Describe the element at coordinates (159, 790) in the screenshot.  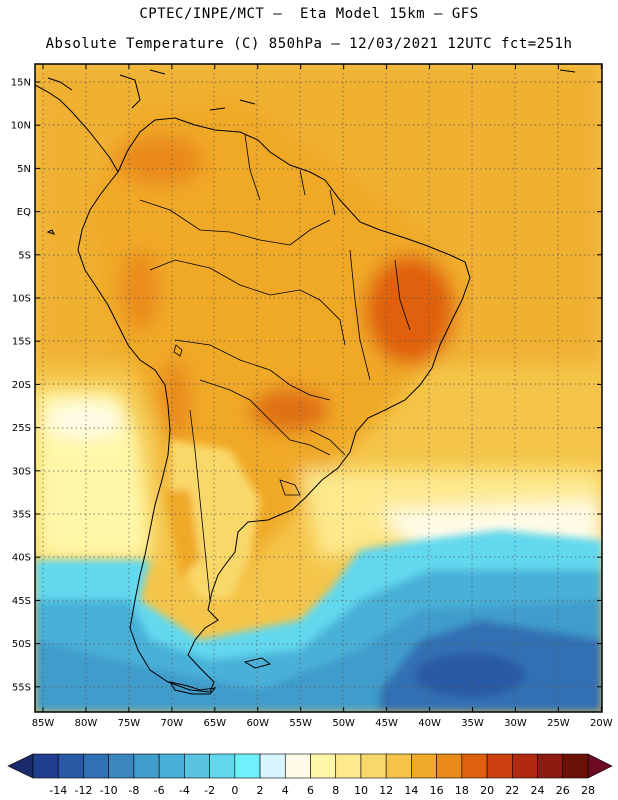
I see `colorbar-label: -6` at that location.